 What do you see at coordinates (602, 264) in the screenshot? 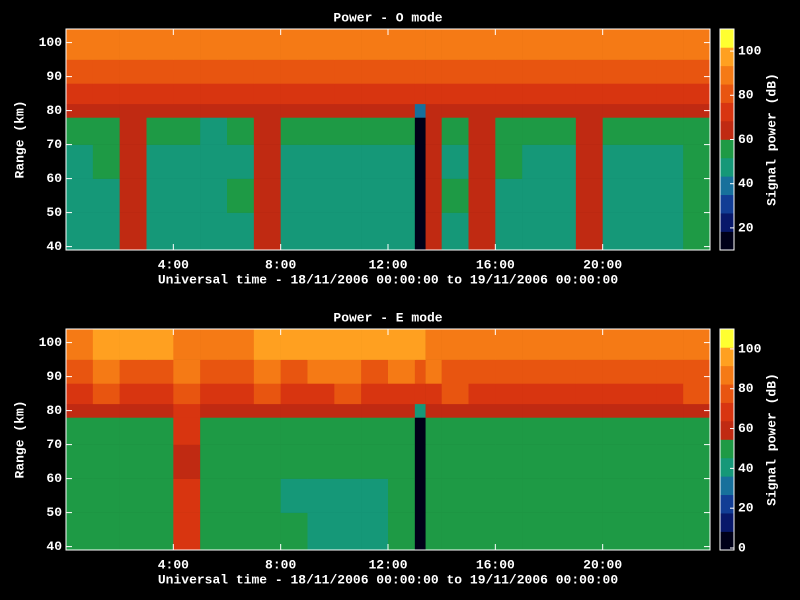
I see `x-tick-label: 20:00` at bounding box center [602, 264].